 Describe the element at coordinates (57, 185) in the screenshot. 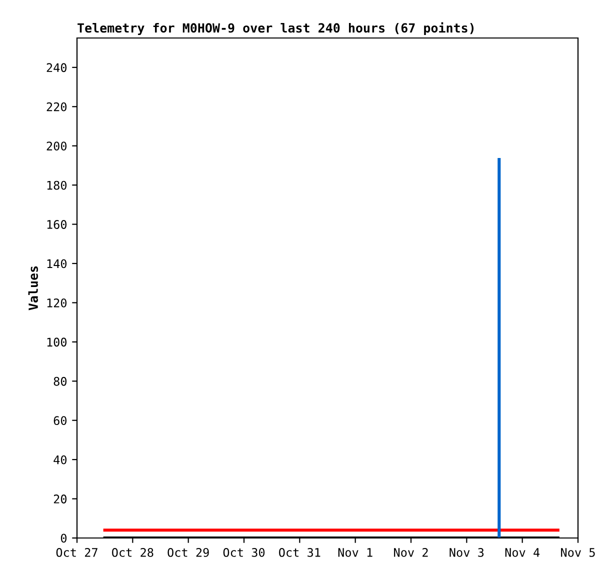

I see `y-tick-label: 180` at that location.